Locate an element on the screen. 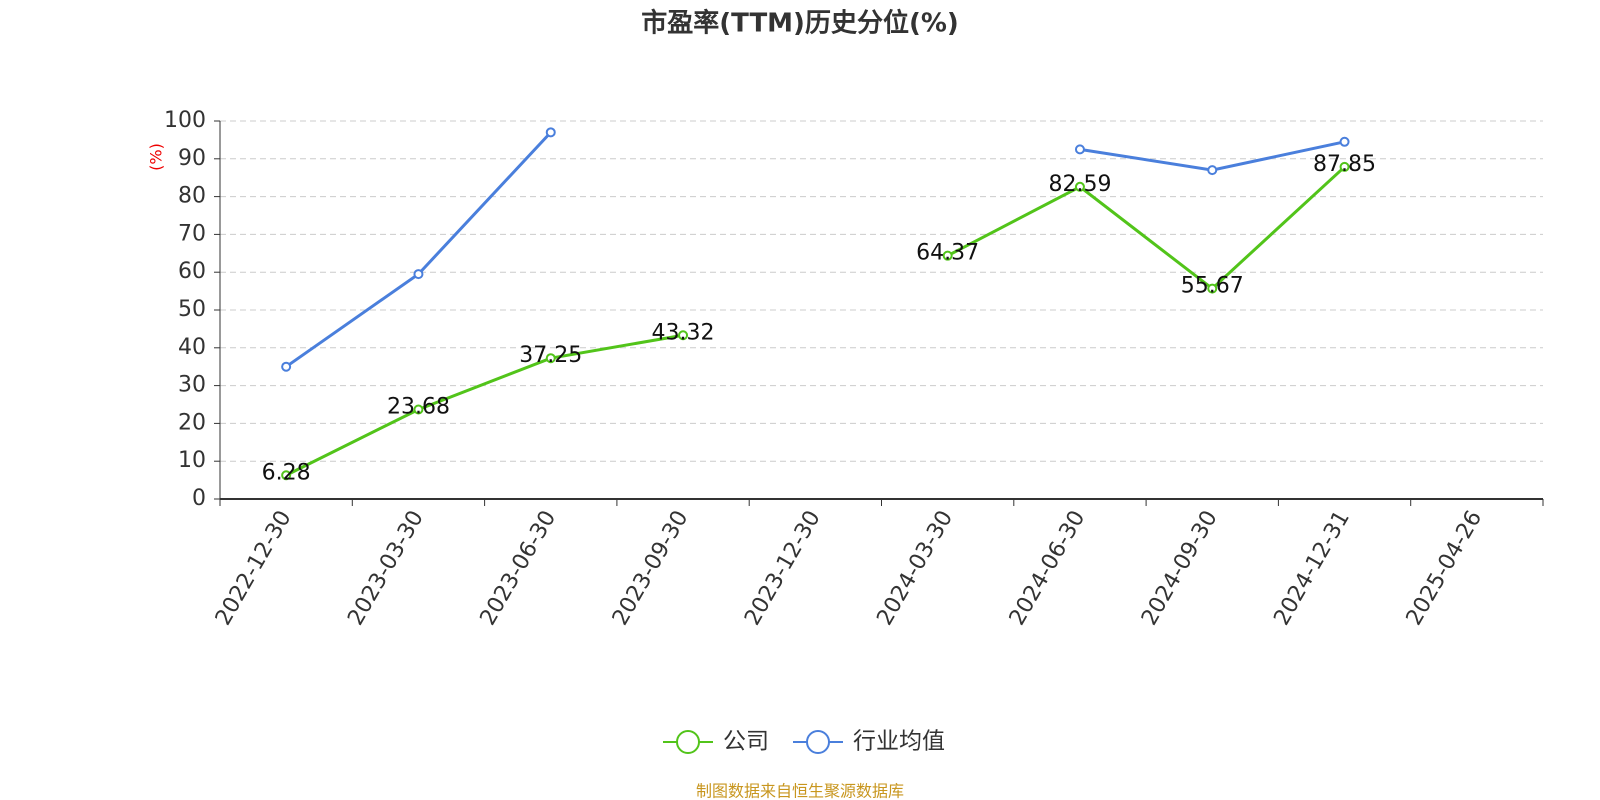 The height and width of the screenshot is (800, 1600). y-tick-label: 100 is located at coordinates (185, 120).